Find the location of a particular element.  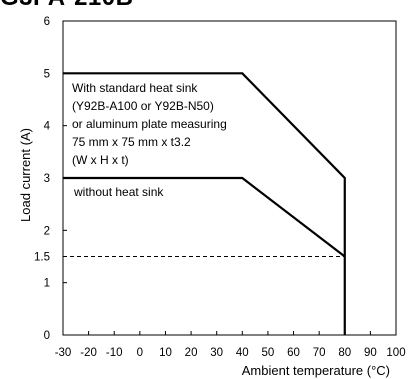

chart-annotation: without heat sink is located at coordinates (118, 192).